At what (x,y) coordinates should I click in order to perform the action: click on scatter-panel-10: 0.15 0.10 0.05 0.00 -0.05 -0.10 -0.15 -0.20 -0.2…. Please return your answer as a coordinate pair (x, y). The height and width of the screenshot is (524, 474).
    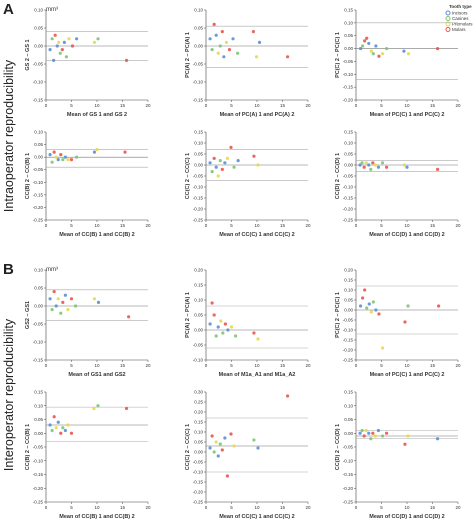
    Looking at the image, I should click on (88, 455).